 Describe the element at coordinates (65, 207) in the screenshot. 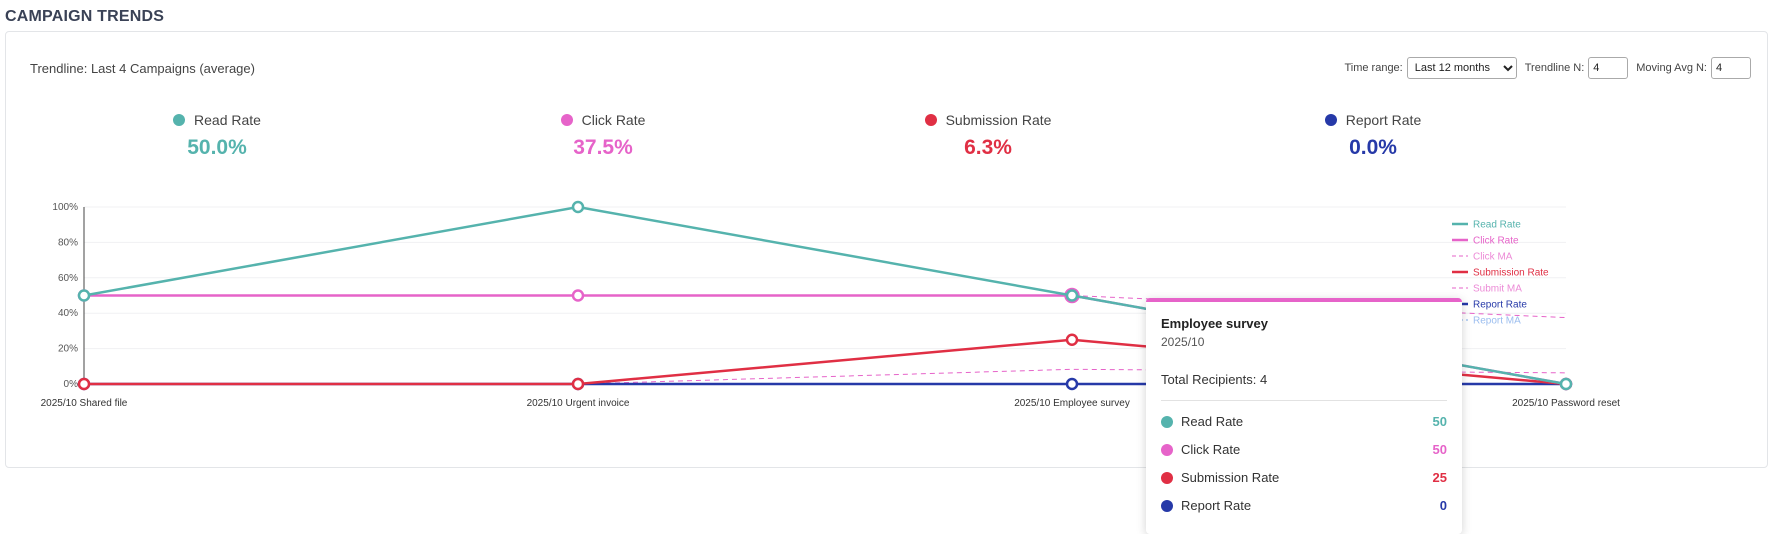

I see `y-tick-label: 100%` at that location.